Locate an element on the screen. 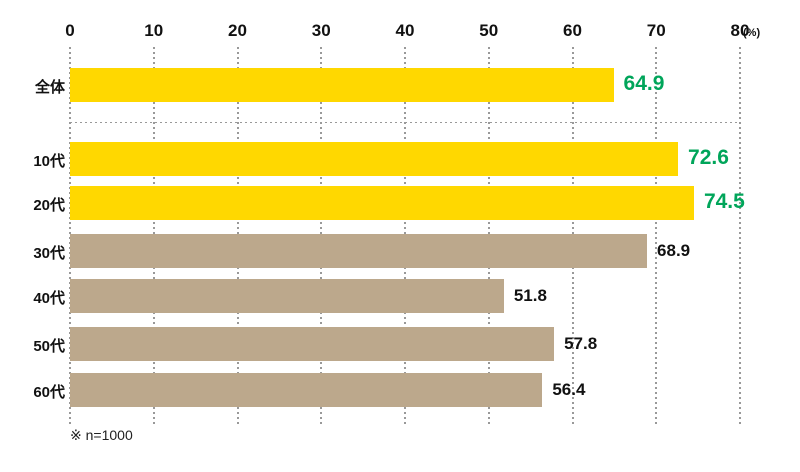 The width and height of the screenshot is (800, 472). value-label: 56.4 is located at coordinates (569, 389).